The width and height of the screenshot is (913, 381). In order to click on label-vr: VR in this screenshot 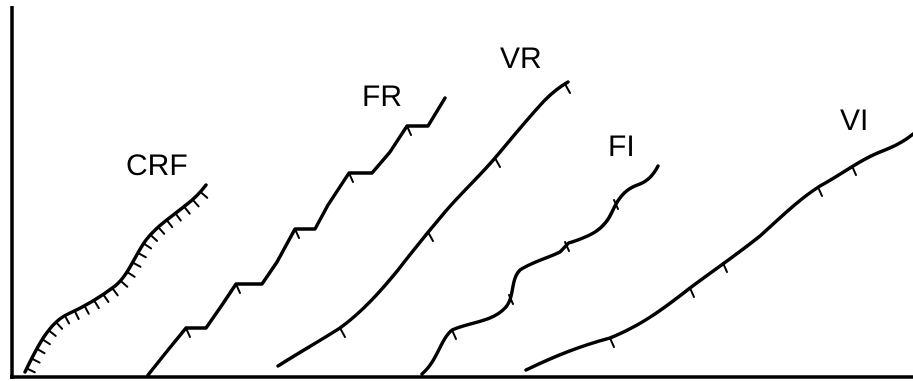, I will do `click(521, 58)`.